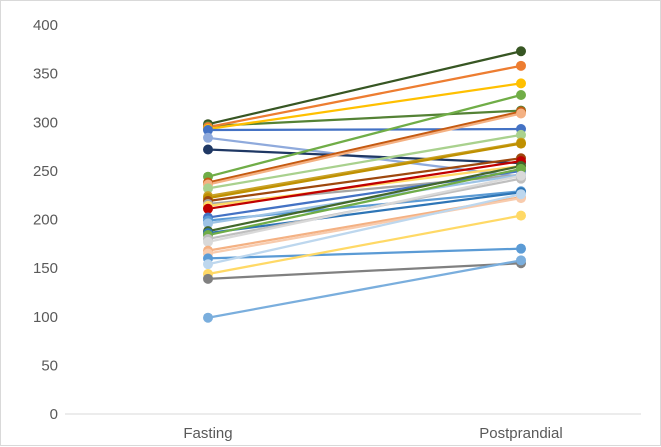 This screenshot has width=661, height=447. I want to click on x-category-label: Fasting, so click(207, 433).